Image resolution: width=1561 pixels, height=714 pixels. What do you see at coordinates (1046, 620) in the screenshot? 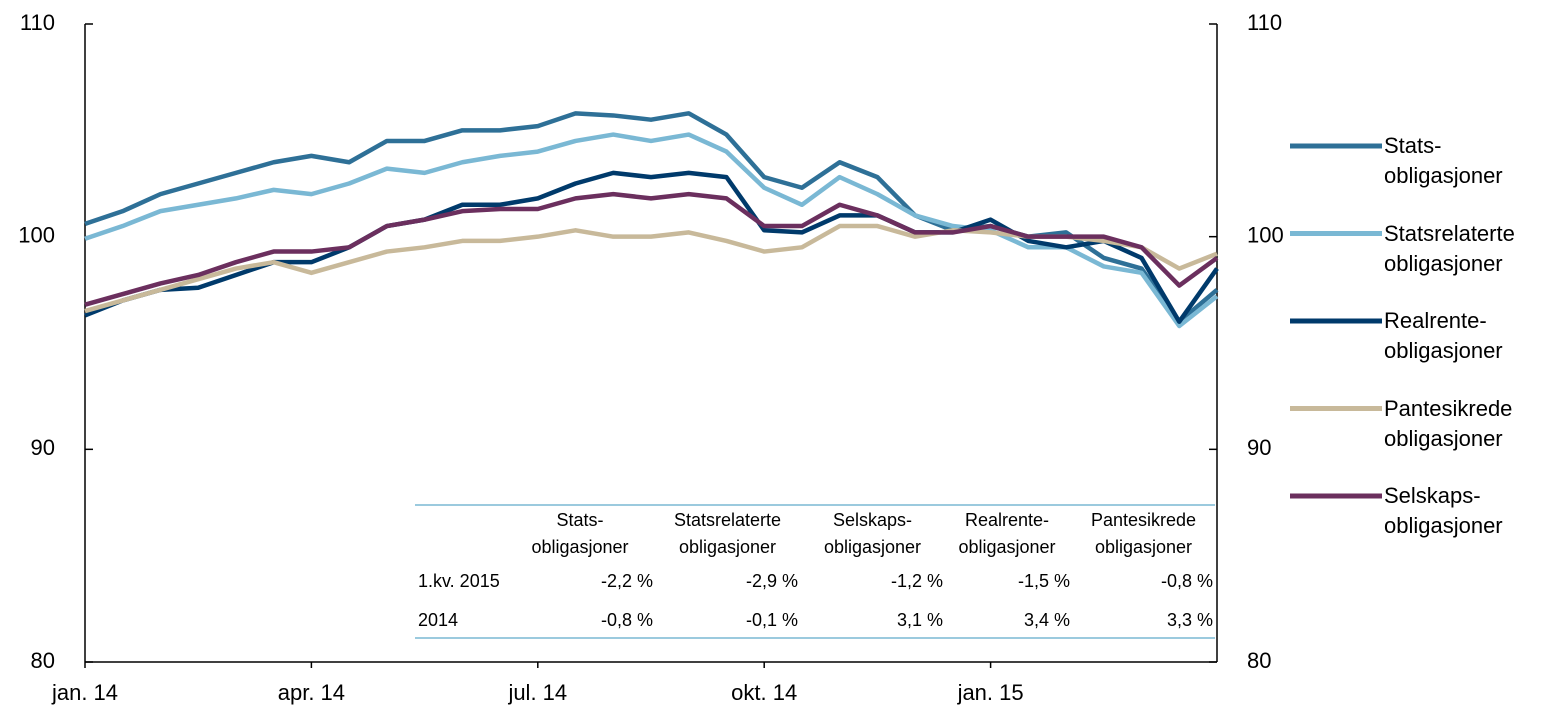
I see `table-cell: 3,4 %` at bounding box center [1046, 620].